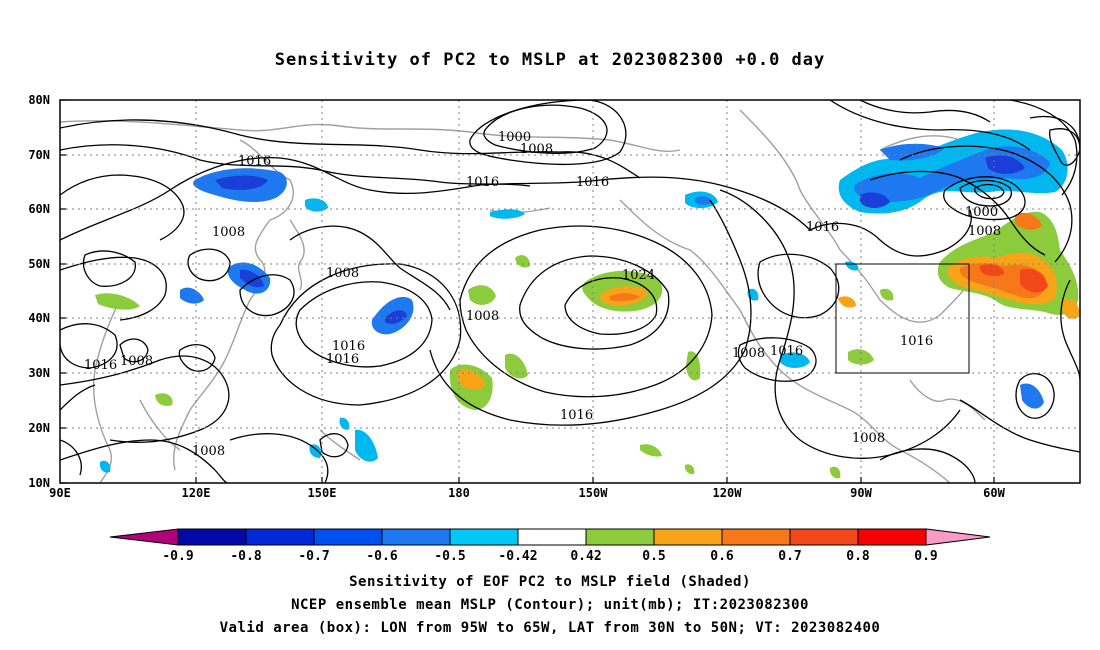 Image resolution: width=1100 pixels, height=650 pixels. What do you see at coordinates (517, 556) in the screenshot?
I see `colorbar-label: -0.42` at bounding box center [517, 556].